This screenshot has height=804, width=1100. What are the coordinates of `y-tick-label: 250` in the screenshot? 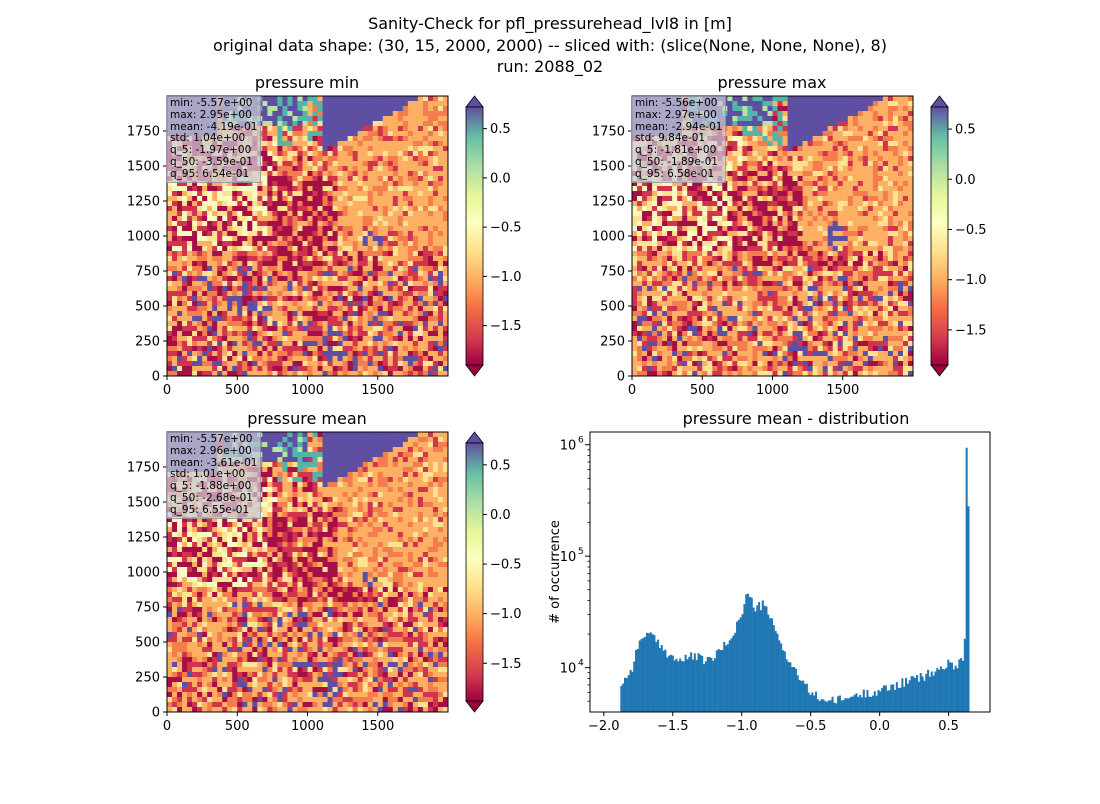 It's located at (147, 342).